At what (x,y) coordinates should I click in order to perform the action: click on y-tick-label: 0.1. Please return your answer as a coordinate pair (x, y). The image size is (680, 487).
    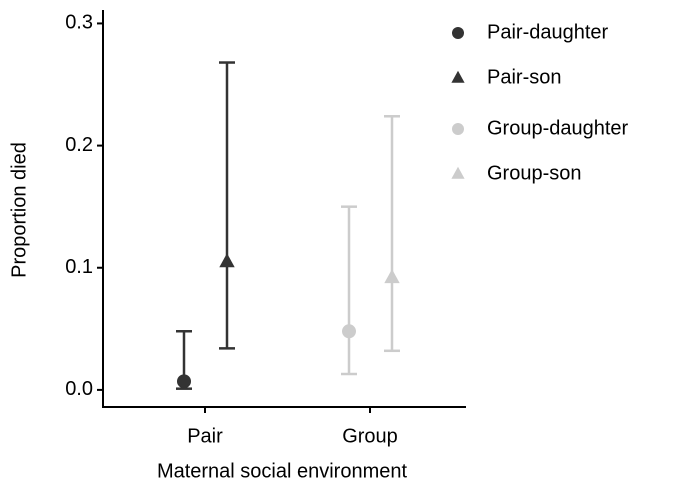
    Looking at the image, I should click on (79, 267).